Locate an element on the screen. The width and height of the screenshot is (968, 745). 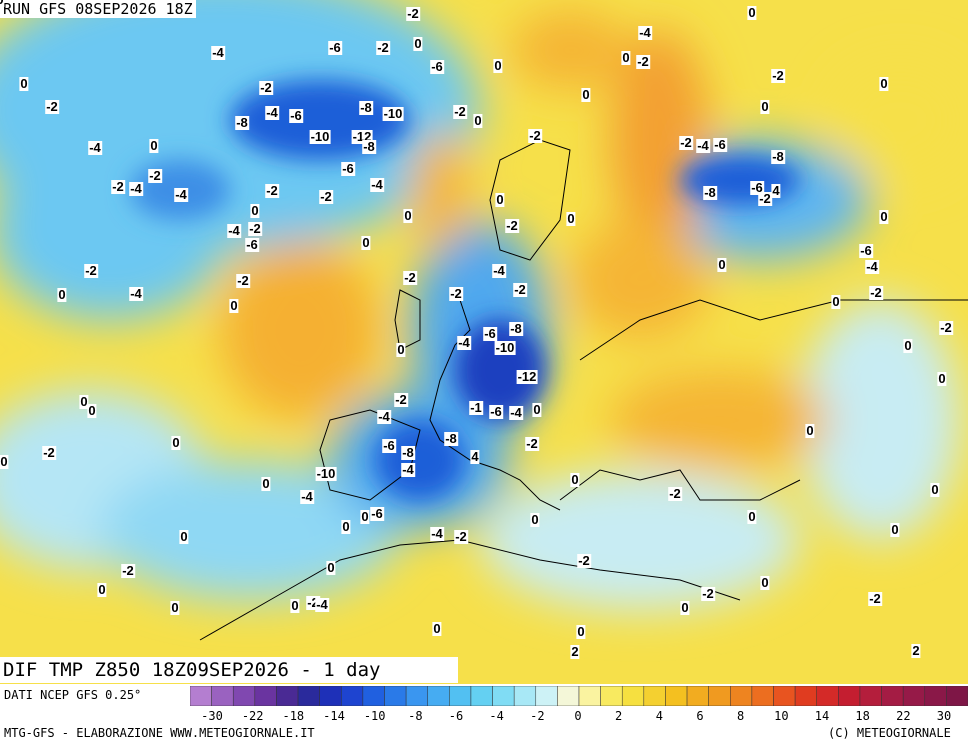
colorbar-label: -8 is located at coordinates (415, 716).